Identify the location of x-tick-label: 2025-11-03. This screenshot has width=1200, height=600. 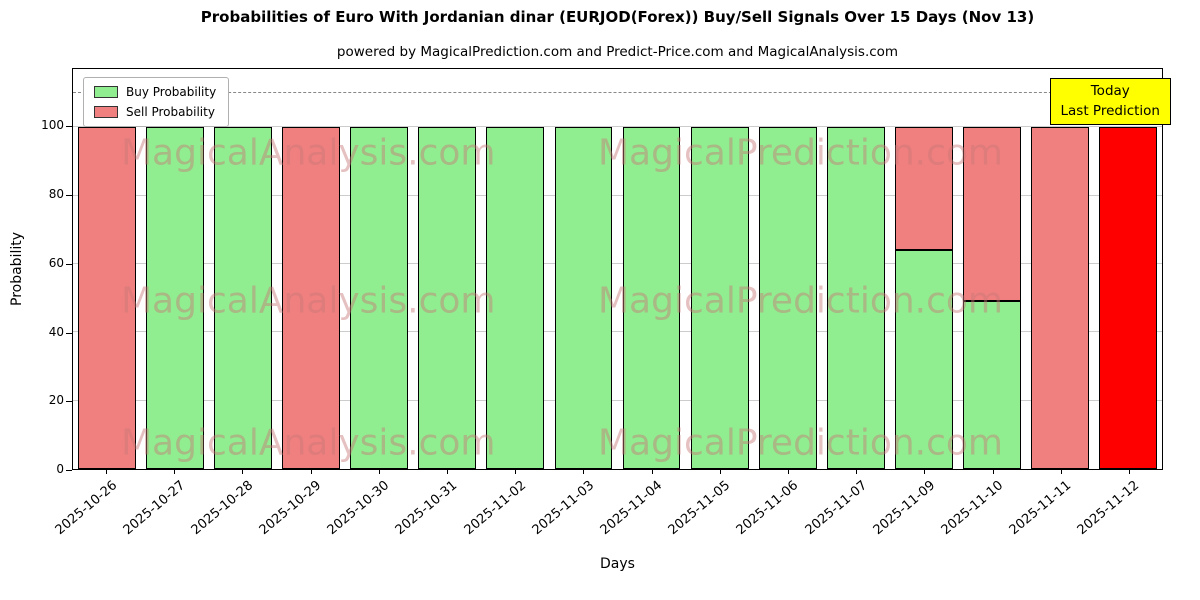
(563, 508).